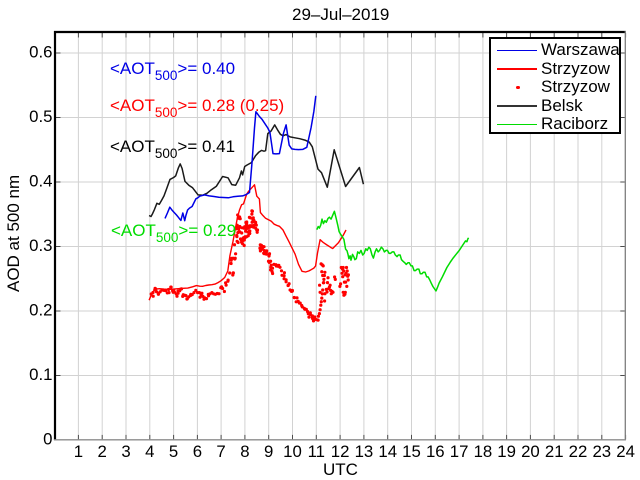 The image size is (640, 480). What do you see at coordinates (197, 451) in the screenshot?
I see `svg-text: 6` at bounding box center [197, 451].